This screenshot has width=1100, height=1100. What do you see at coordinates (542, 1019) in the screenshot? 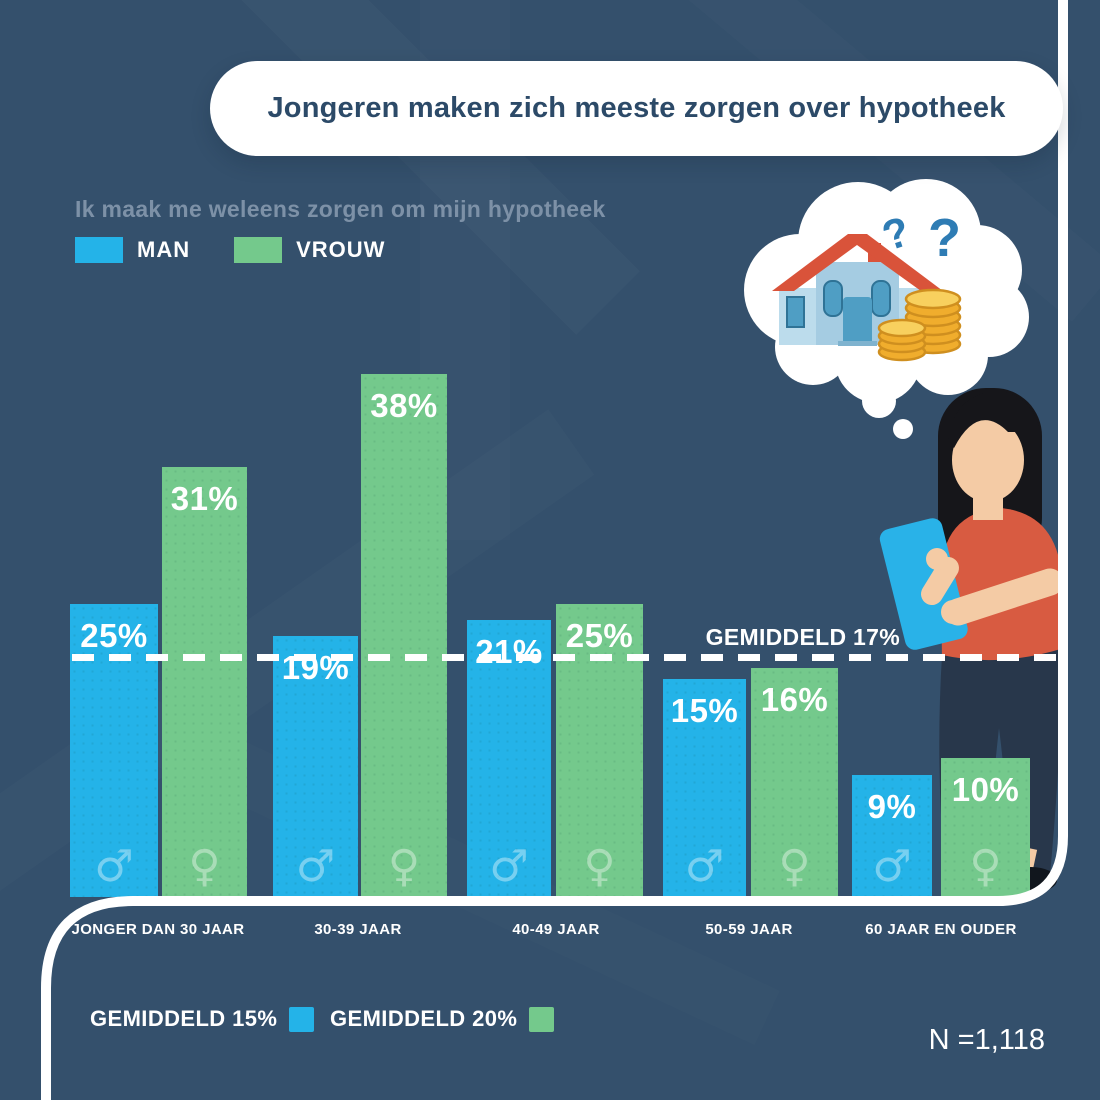
I see `vrouw-average-swatch` at bounding box center [542, 1019].